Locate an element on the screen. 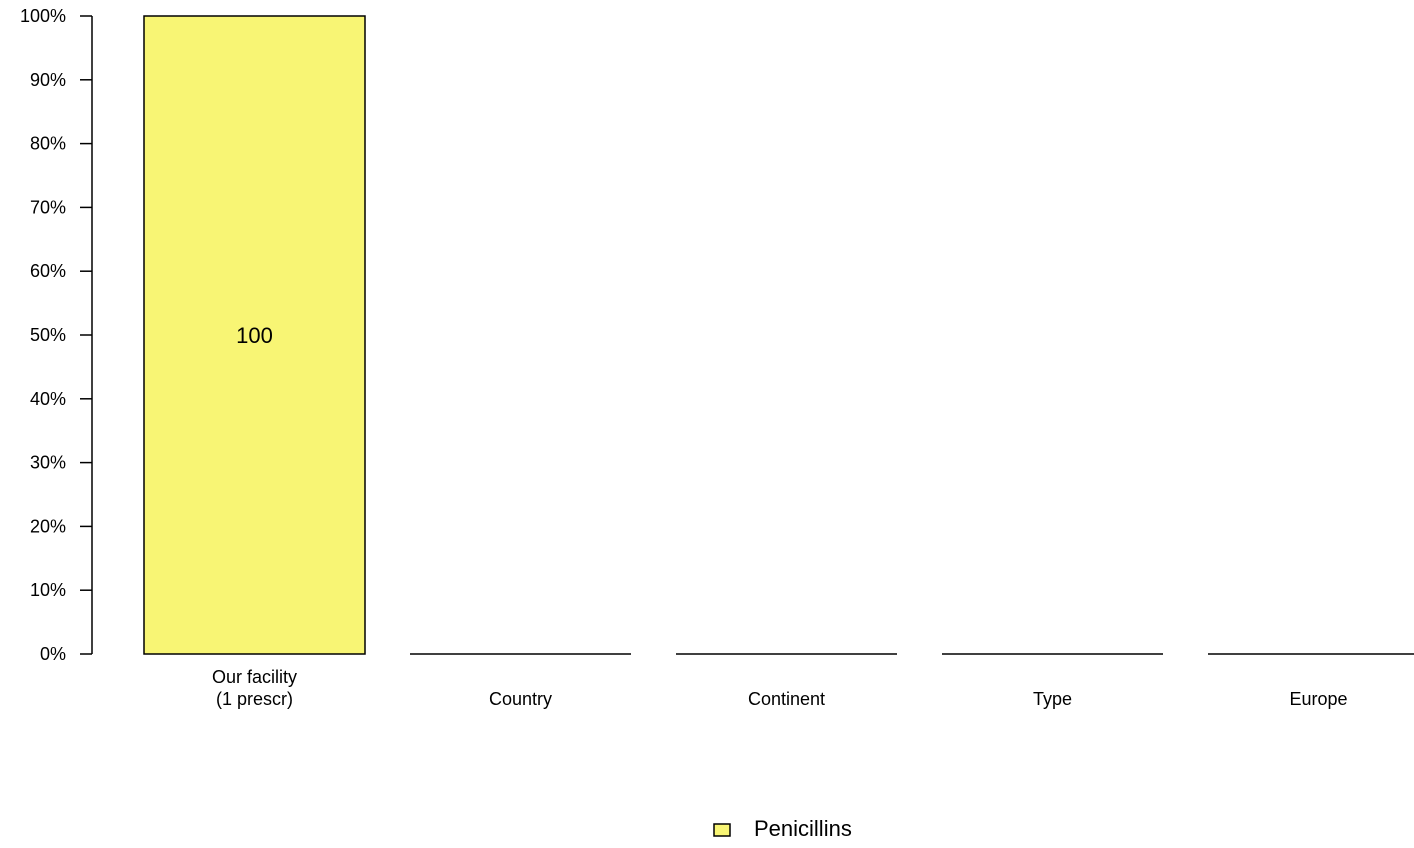  y-tick-label: 70% is located at coordinates (48, 207).